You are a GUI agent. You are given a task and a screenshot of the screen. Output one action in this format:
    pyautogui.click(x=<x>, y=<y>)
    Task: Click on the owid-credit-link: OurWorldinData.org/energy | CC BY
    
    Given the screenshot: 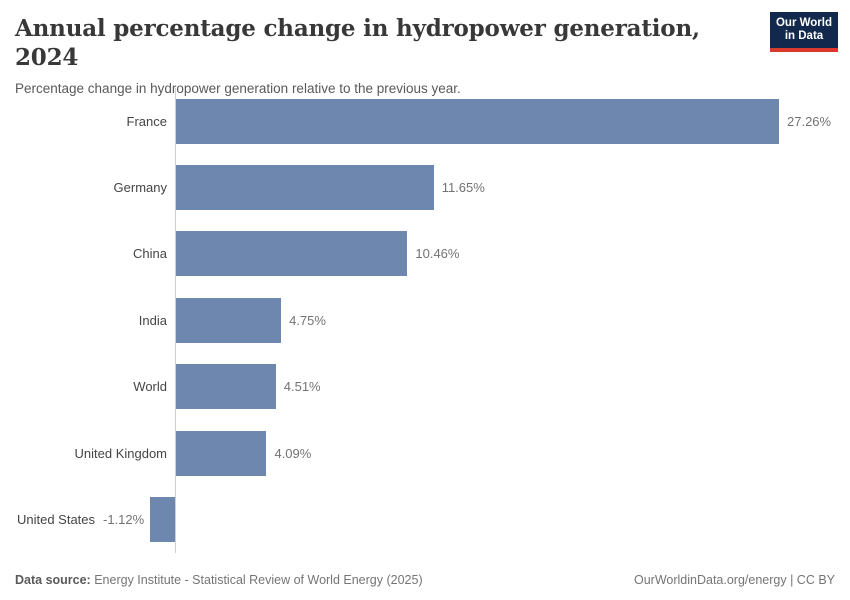 What is the action you would take?
    pyautogui.click(x=734, y=580)
    